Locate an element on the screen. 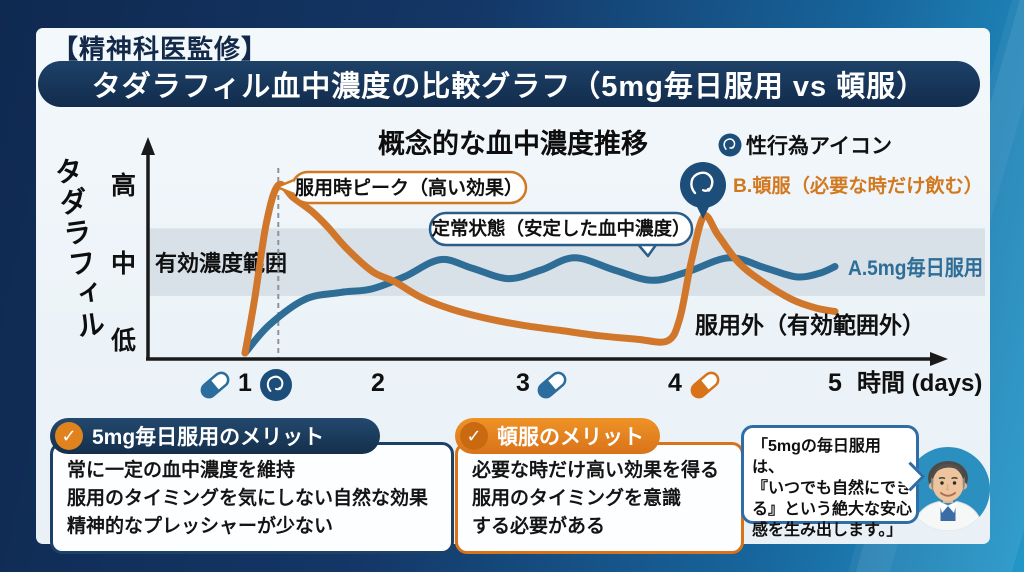 The image size is (1024, 572). effective-range-label: 有効濃度範囲 is located at coordinates (221, 263).